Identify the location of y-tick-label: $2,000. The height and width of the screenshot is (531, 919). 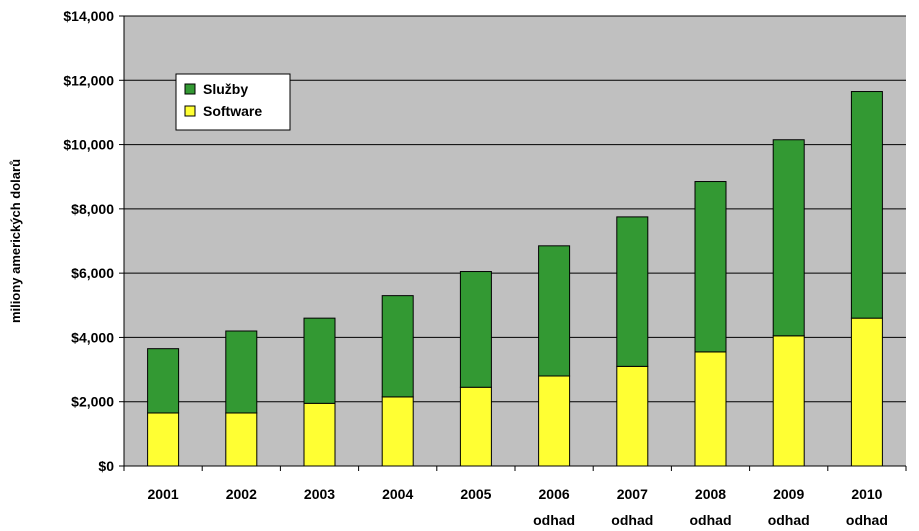
(92, 402).